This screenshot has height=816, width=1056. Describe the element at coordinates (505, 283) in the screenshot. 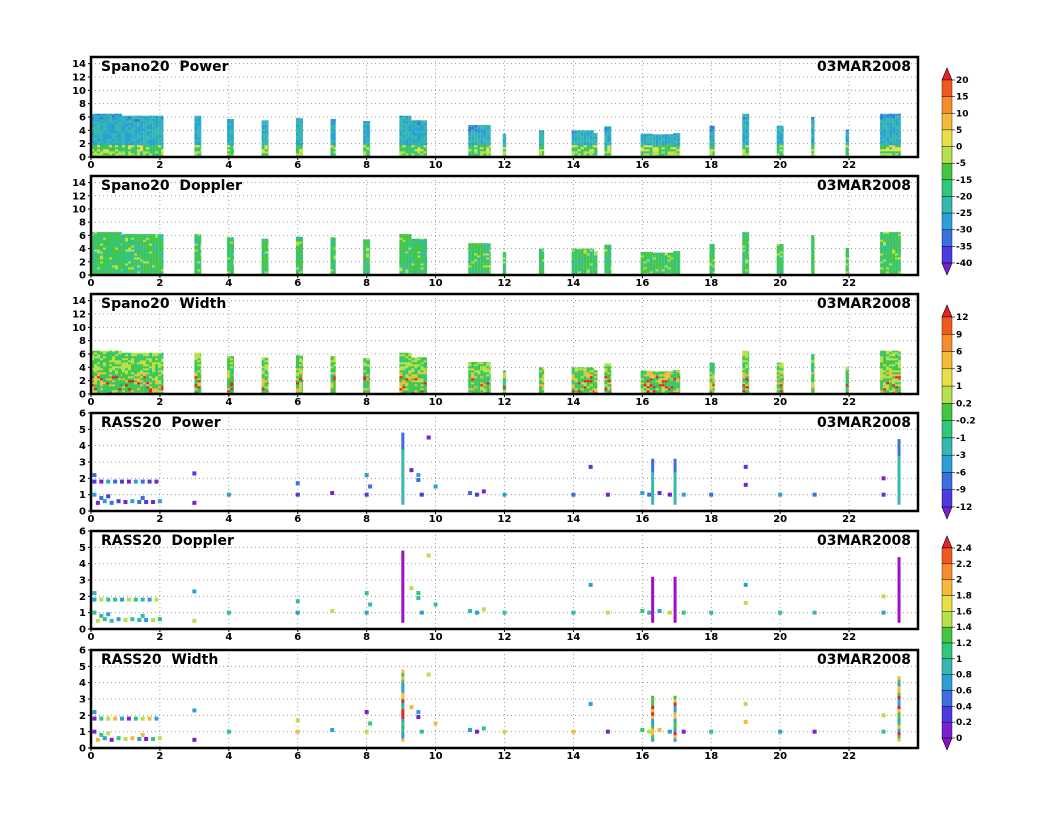

I see `x-tick-label: 12` at that location.